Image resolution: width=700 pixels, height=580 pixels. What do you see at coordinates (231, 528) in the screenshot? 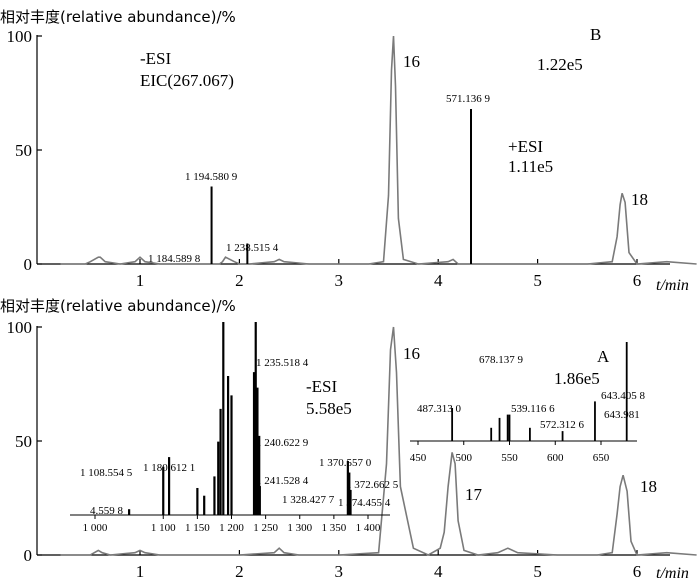
I see `inset-left-tick-label: 1 200` at bounding box center [231, 528].